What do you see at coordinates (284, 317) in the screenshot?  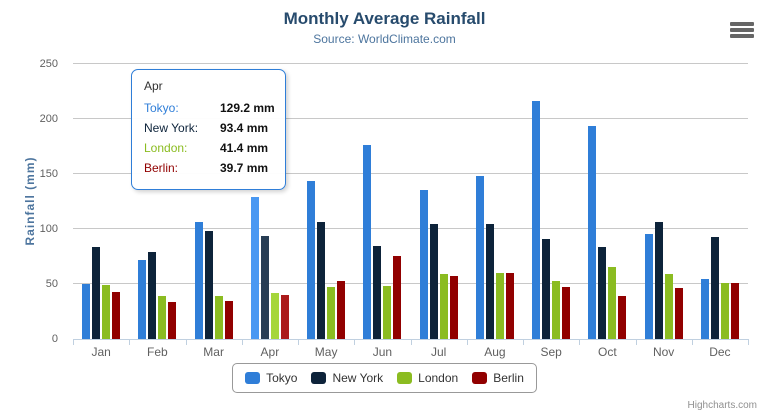 I see `bar-berlin-apr` at bounding box center [284, 317].